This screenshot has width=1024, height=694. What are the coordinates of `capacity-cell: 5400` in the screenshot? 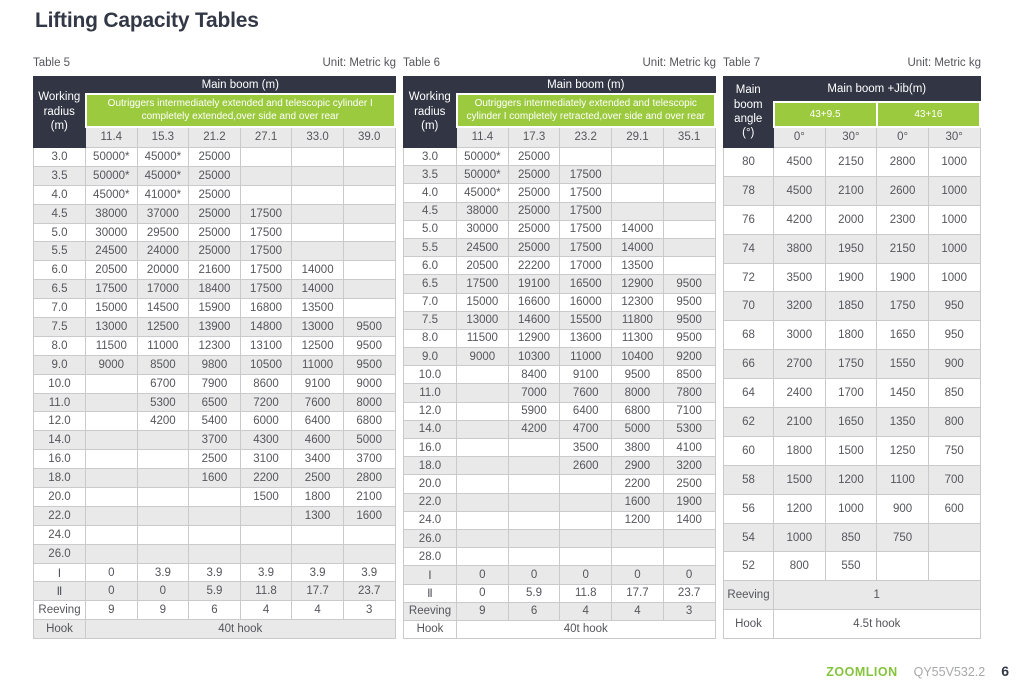 It's located at (214, 421).